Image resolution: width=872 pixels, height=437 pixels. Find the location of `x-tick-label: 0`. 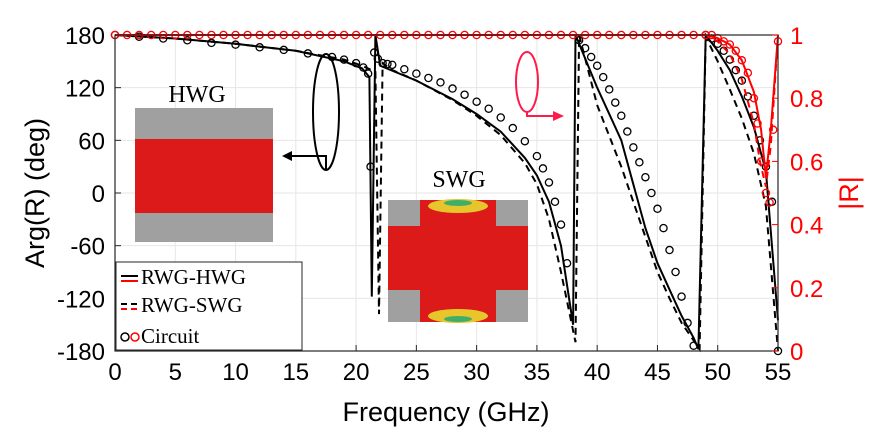

x-tick-label: 0 is located at coordinates (114, 372).